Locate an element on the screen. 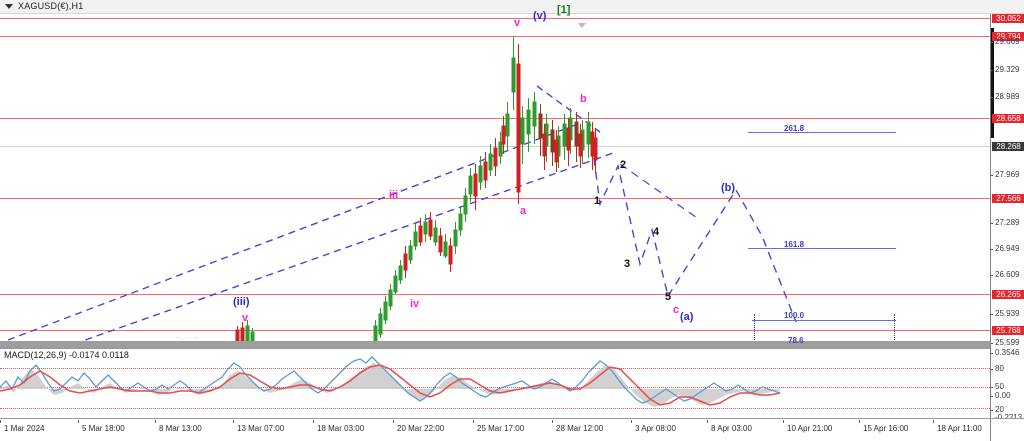 This screenshot has height=441, width=1024. time-tick-2: 8 Mar 13:00 is located at coordinates (178, 426).